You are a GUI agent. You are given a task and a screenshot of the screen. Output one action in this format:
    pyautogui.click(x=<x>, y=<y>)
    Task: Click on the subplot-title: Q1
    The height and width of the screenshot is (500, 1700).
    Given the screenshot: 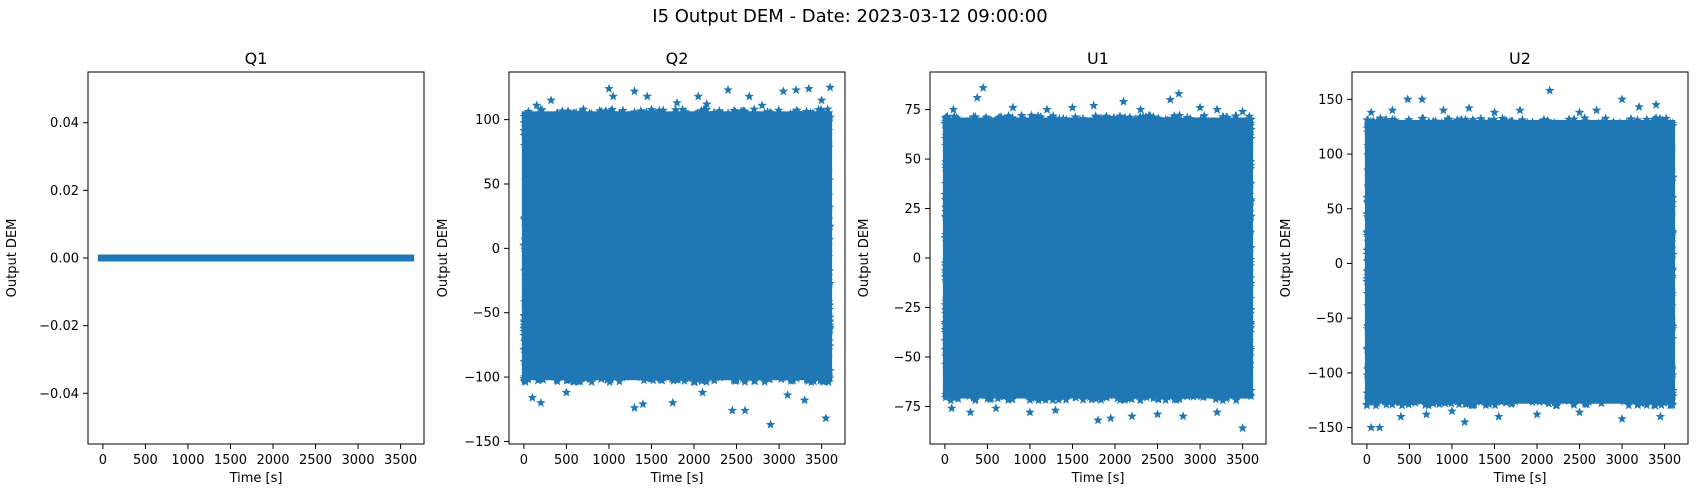 What is the action you would take?
    pyautogui.click(x=256, y=58)
    